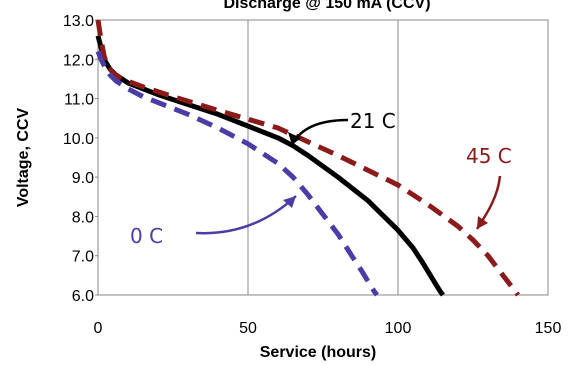  Describe the element at coordinates (246, 215) in the screenshot. I see `annotation-arrow-0c` at that location.